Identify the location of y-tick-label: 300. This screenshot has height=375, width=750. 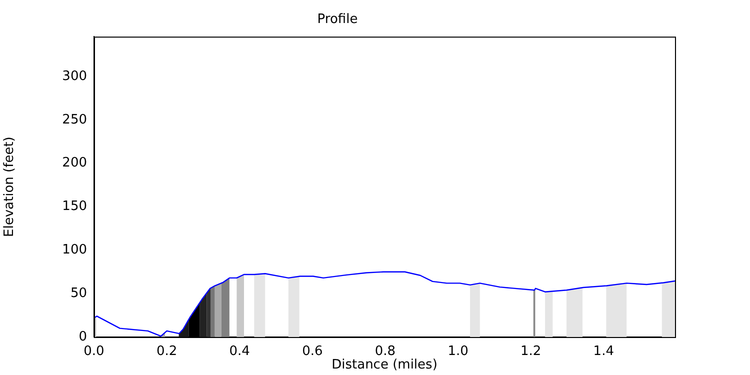
(74, 76).